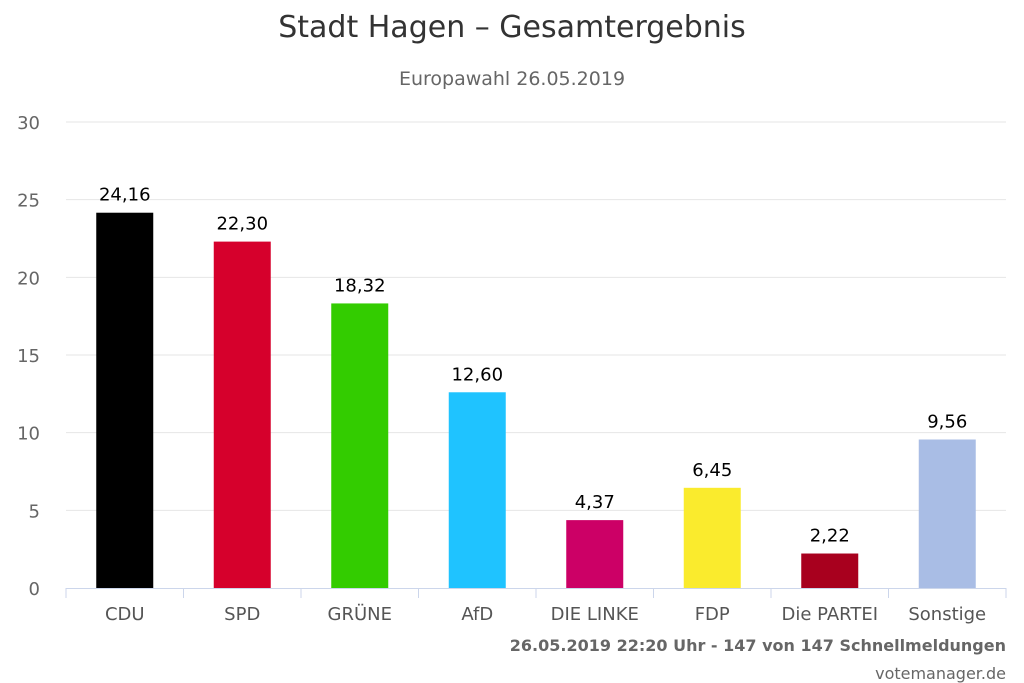  I want to click on bar-sonstige, so click(947, 513).